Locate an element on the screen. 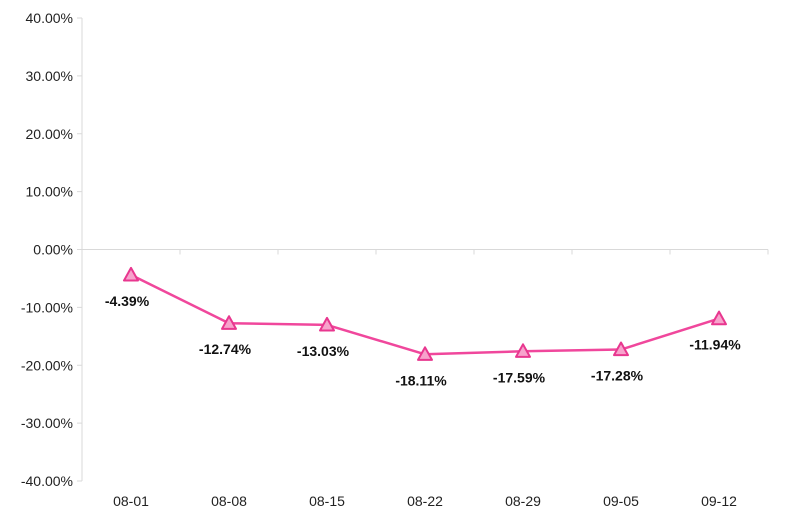 The height and width of the screenshot is (521, 786). y-tick-label: 0.00% is located at coordinates (53, 250).